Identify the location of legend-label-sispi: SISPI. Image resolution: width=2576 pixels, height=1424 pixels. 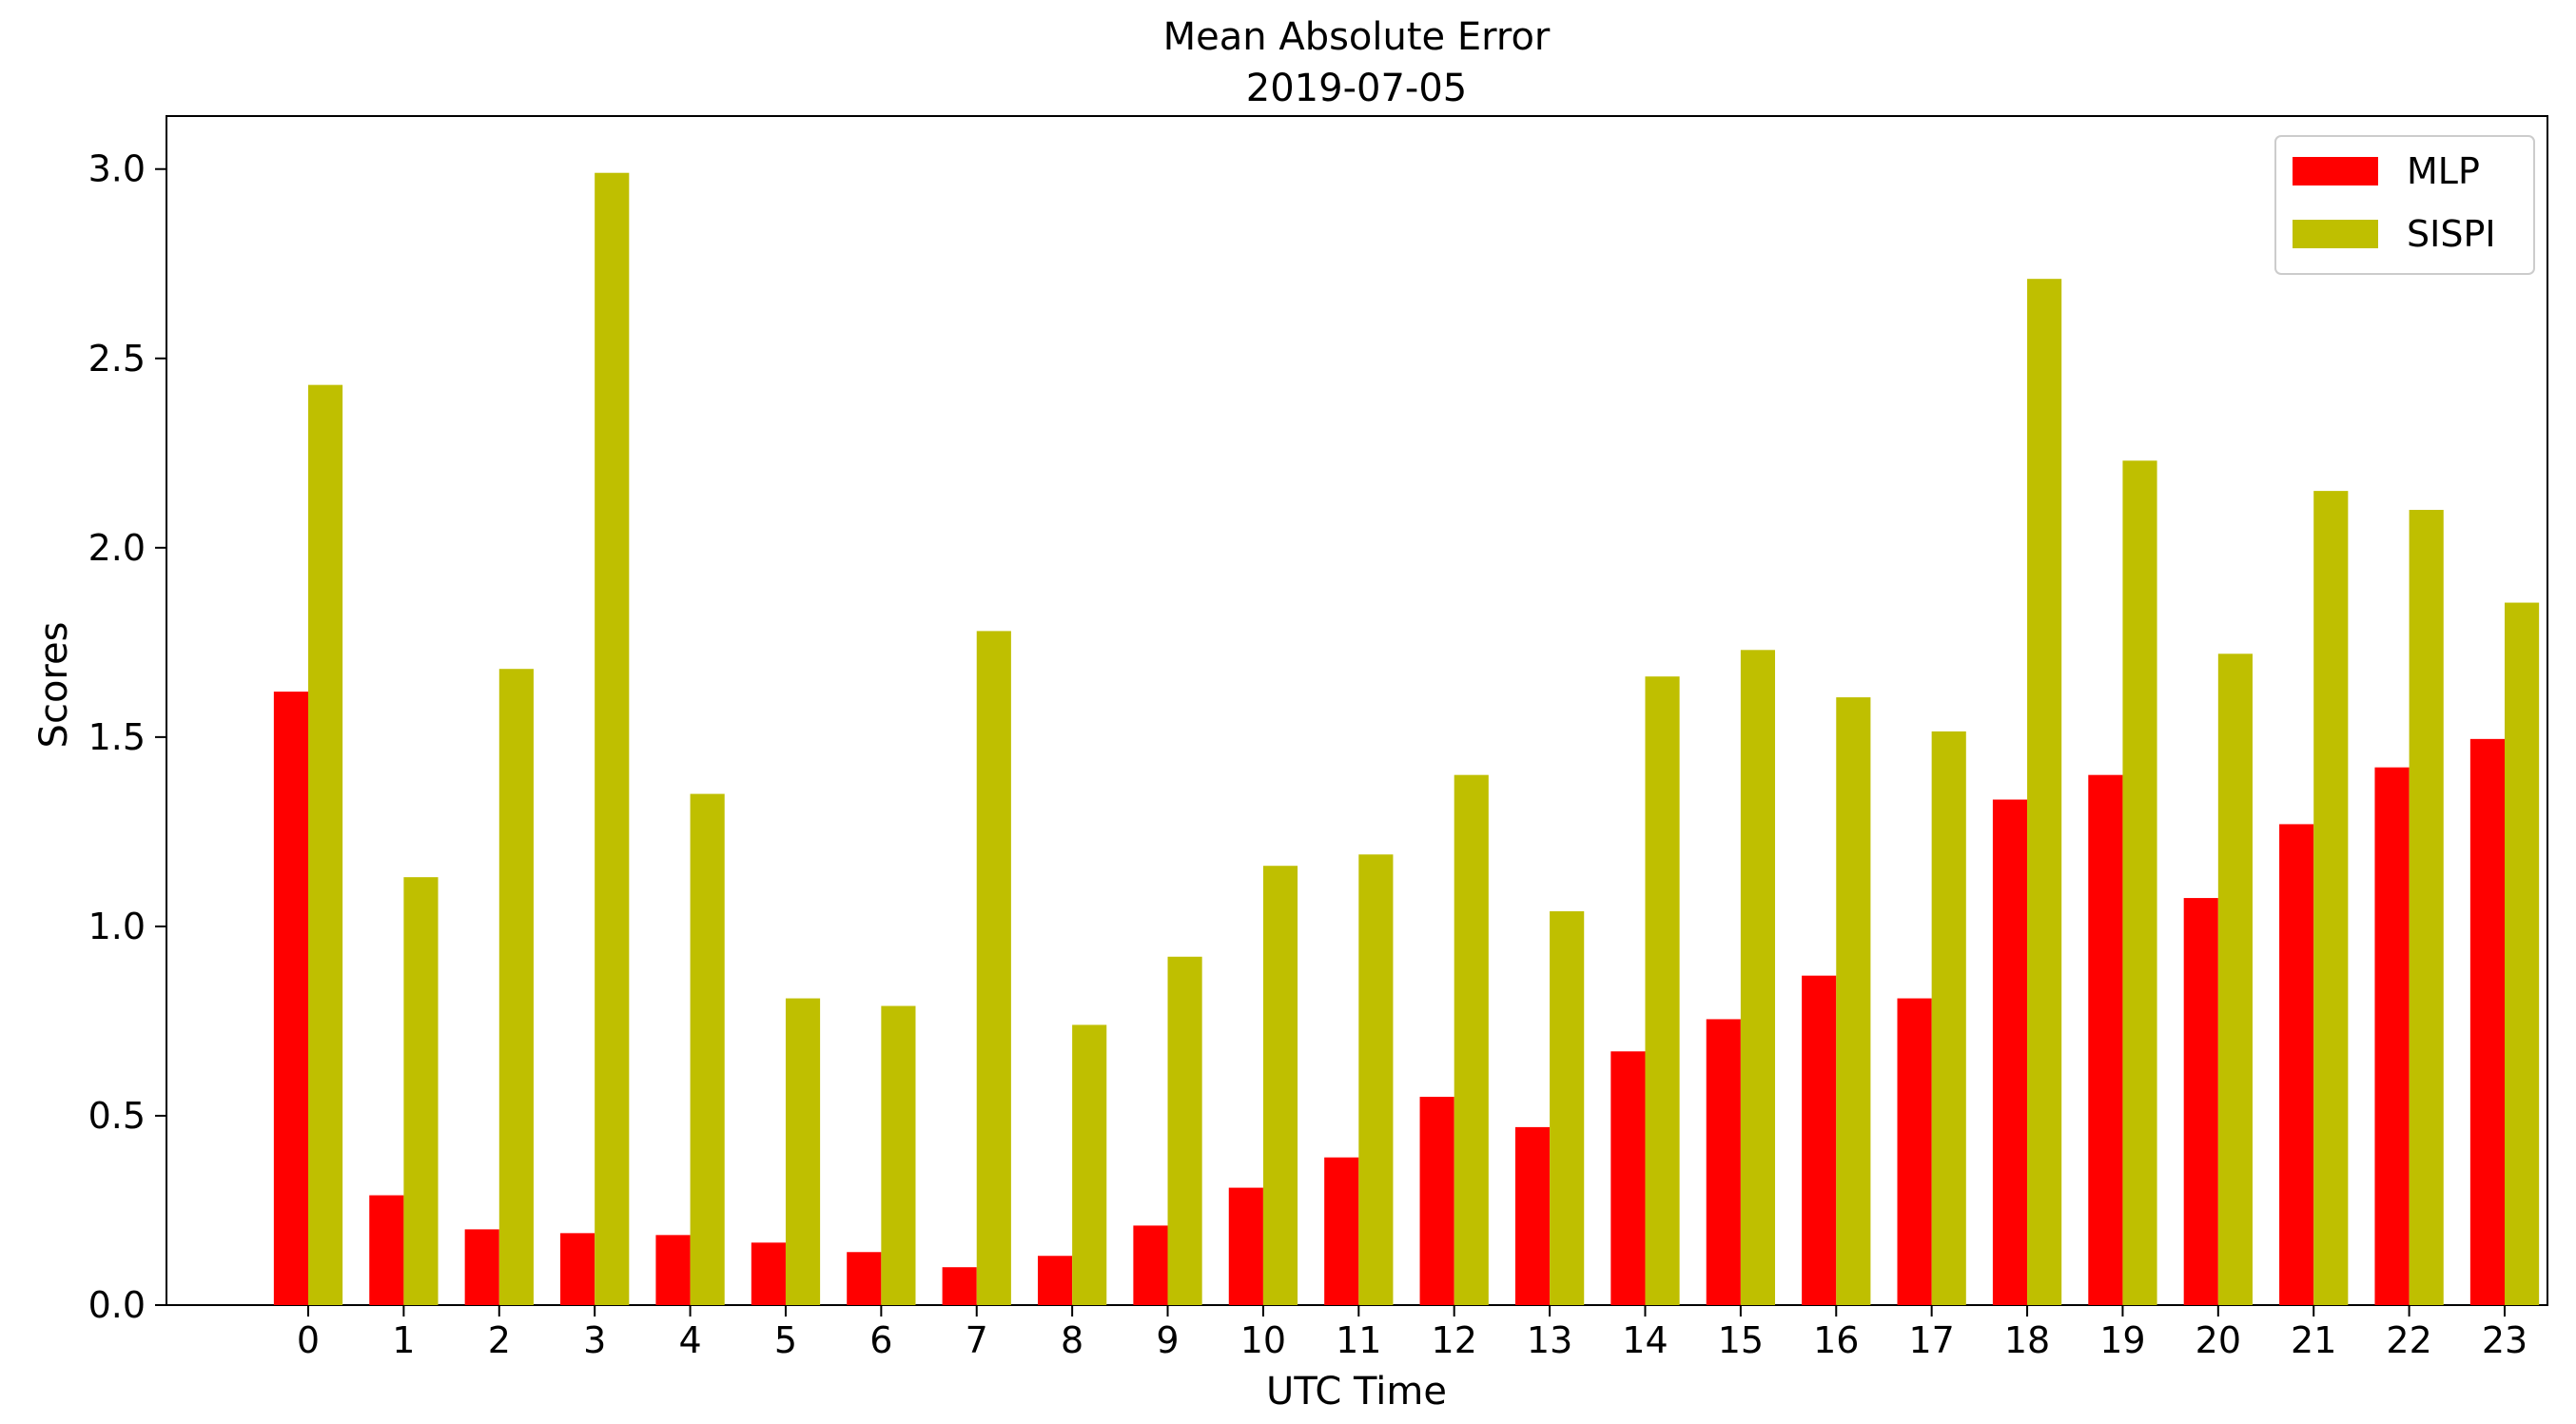
(2451, 234).